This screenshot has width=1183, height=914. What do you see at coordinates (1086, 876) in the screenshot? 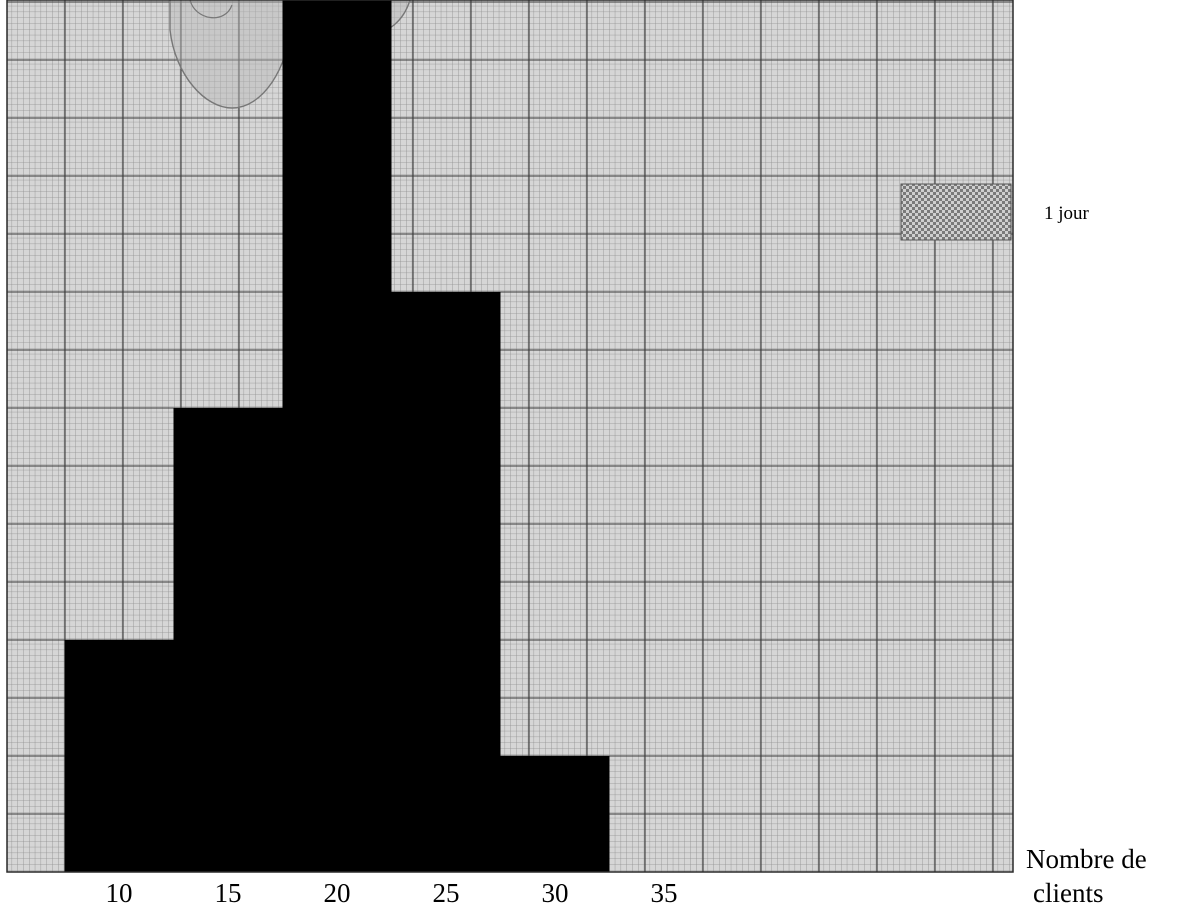
I see `x-axis-title: Nombre de clients` at bounding box center [1086, 876].